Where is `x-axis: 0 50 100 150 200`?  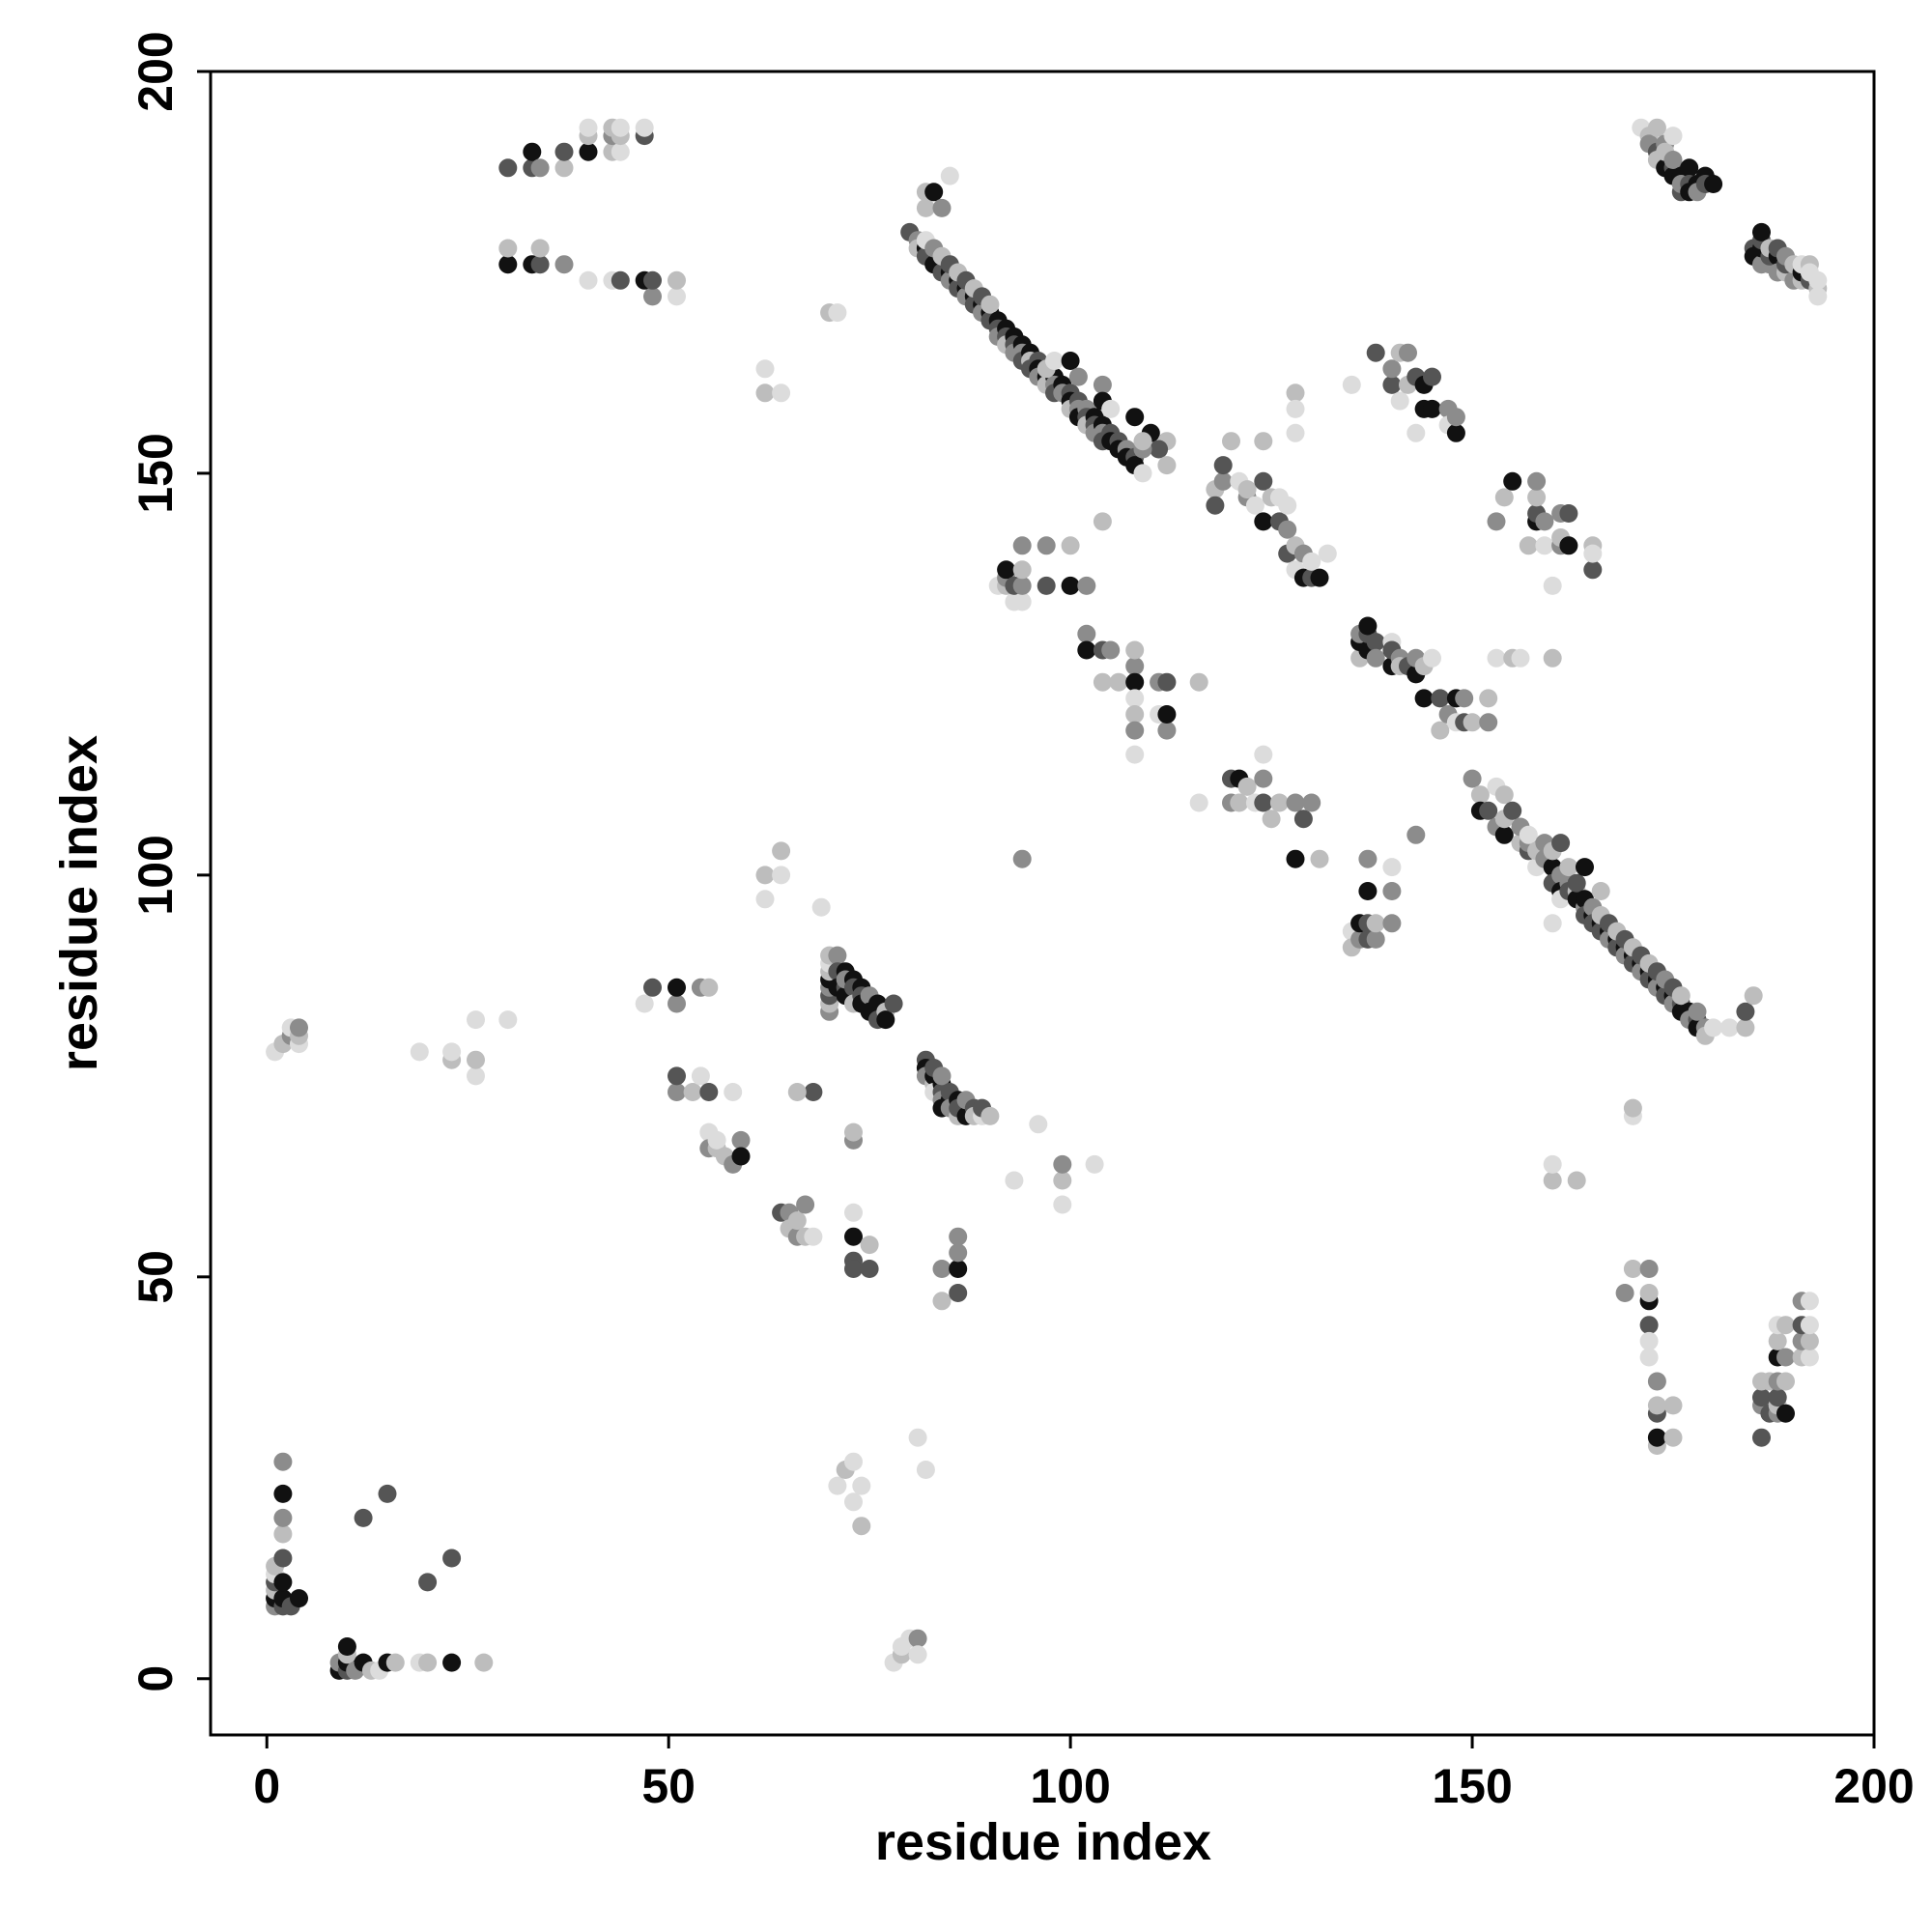 x-axis: 0 50 100 150 200 is located at coordinates (1084, 1774).